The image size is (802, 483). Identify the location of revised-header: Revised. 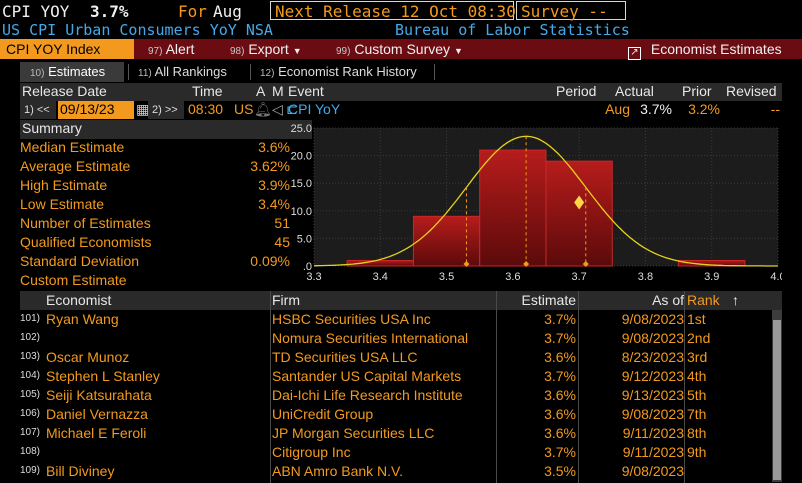
(751, 91).